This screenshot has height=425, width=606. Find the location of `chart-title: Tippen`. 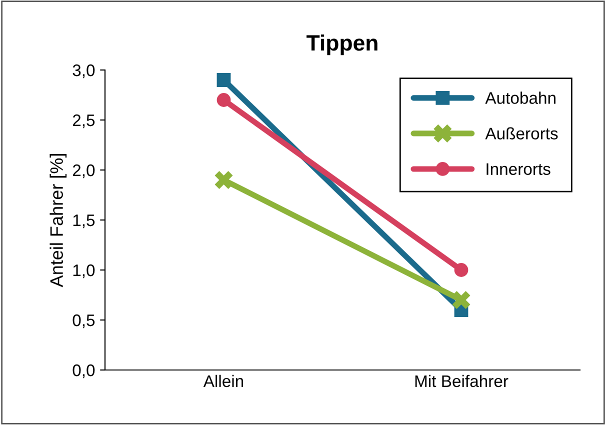

chart-title: Tippen is located at coordinates (342, 45).